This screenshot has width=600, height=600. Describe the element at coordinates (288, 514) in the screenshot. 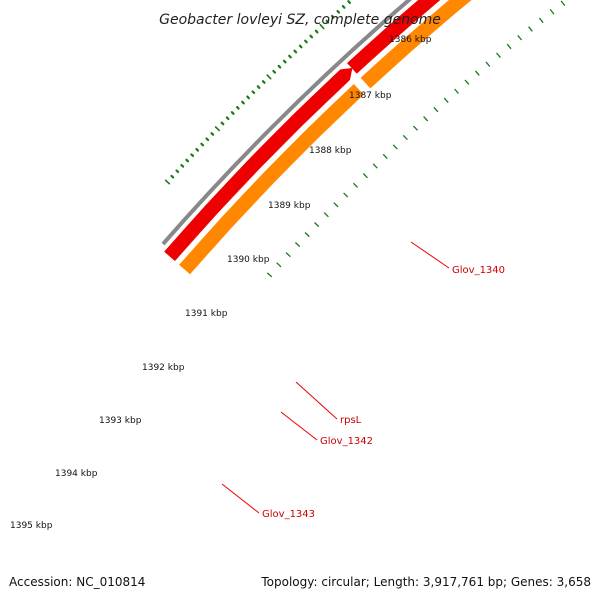

I see `gene-label-glov-1343: Glov_1343` at that location.